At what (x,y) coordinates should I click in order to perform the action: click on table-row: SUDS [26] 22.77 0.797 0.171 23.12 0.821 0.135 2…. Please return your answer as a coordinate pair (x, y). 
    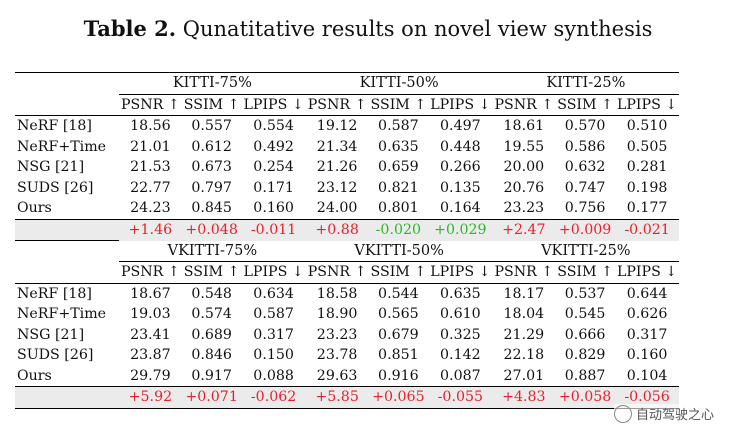
    Looking at the image, I should click on (347, 188).